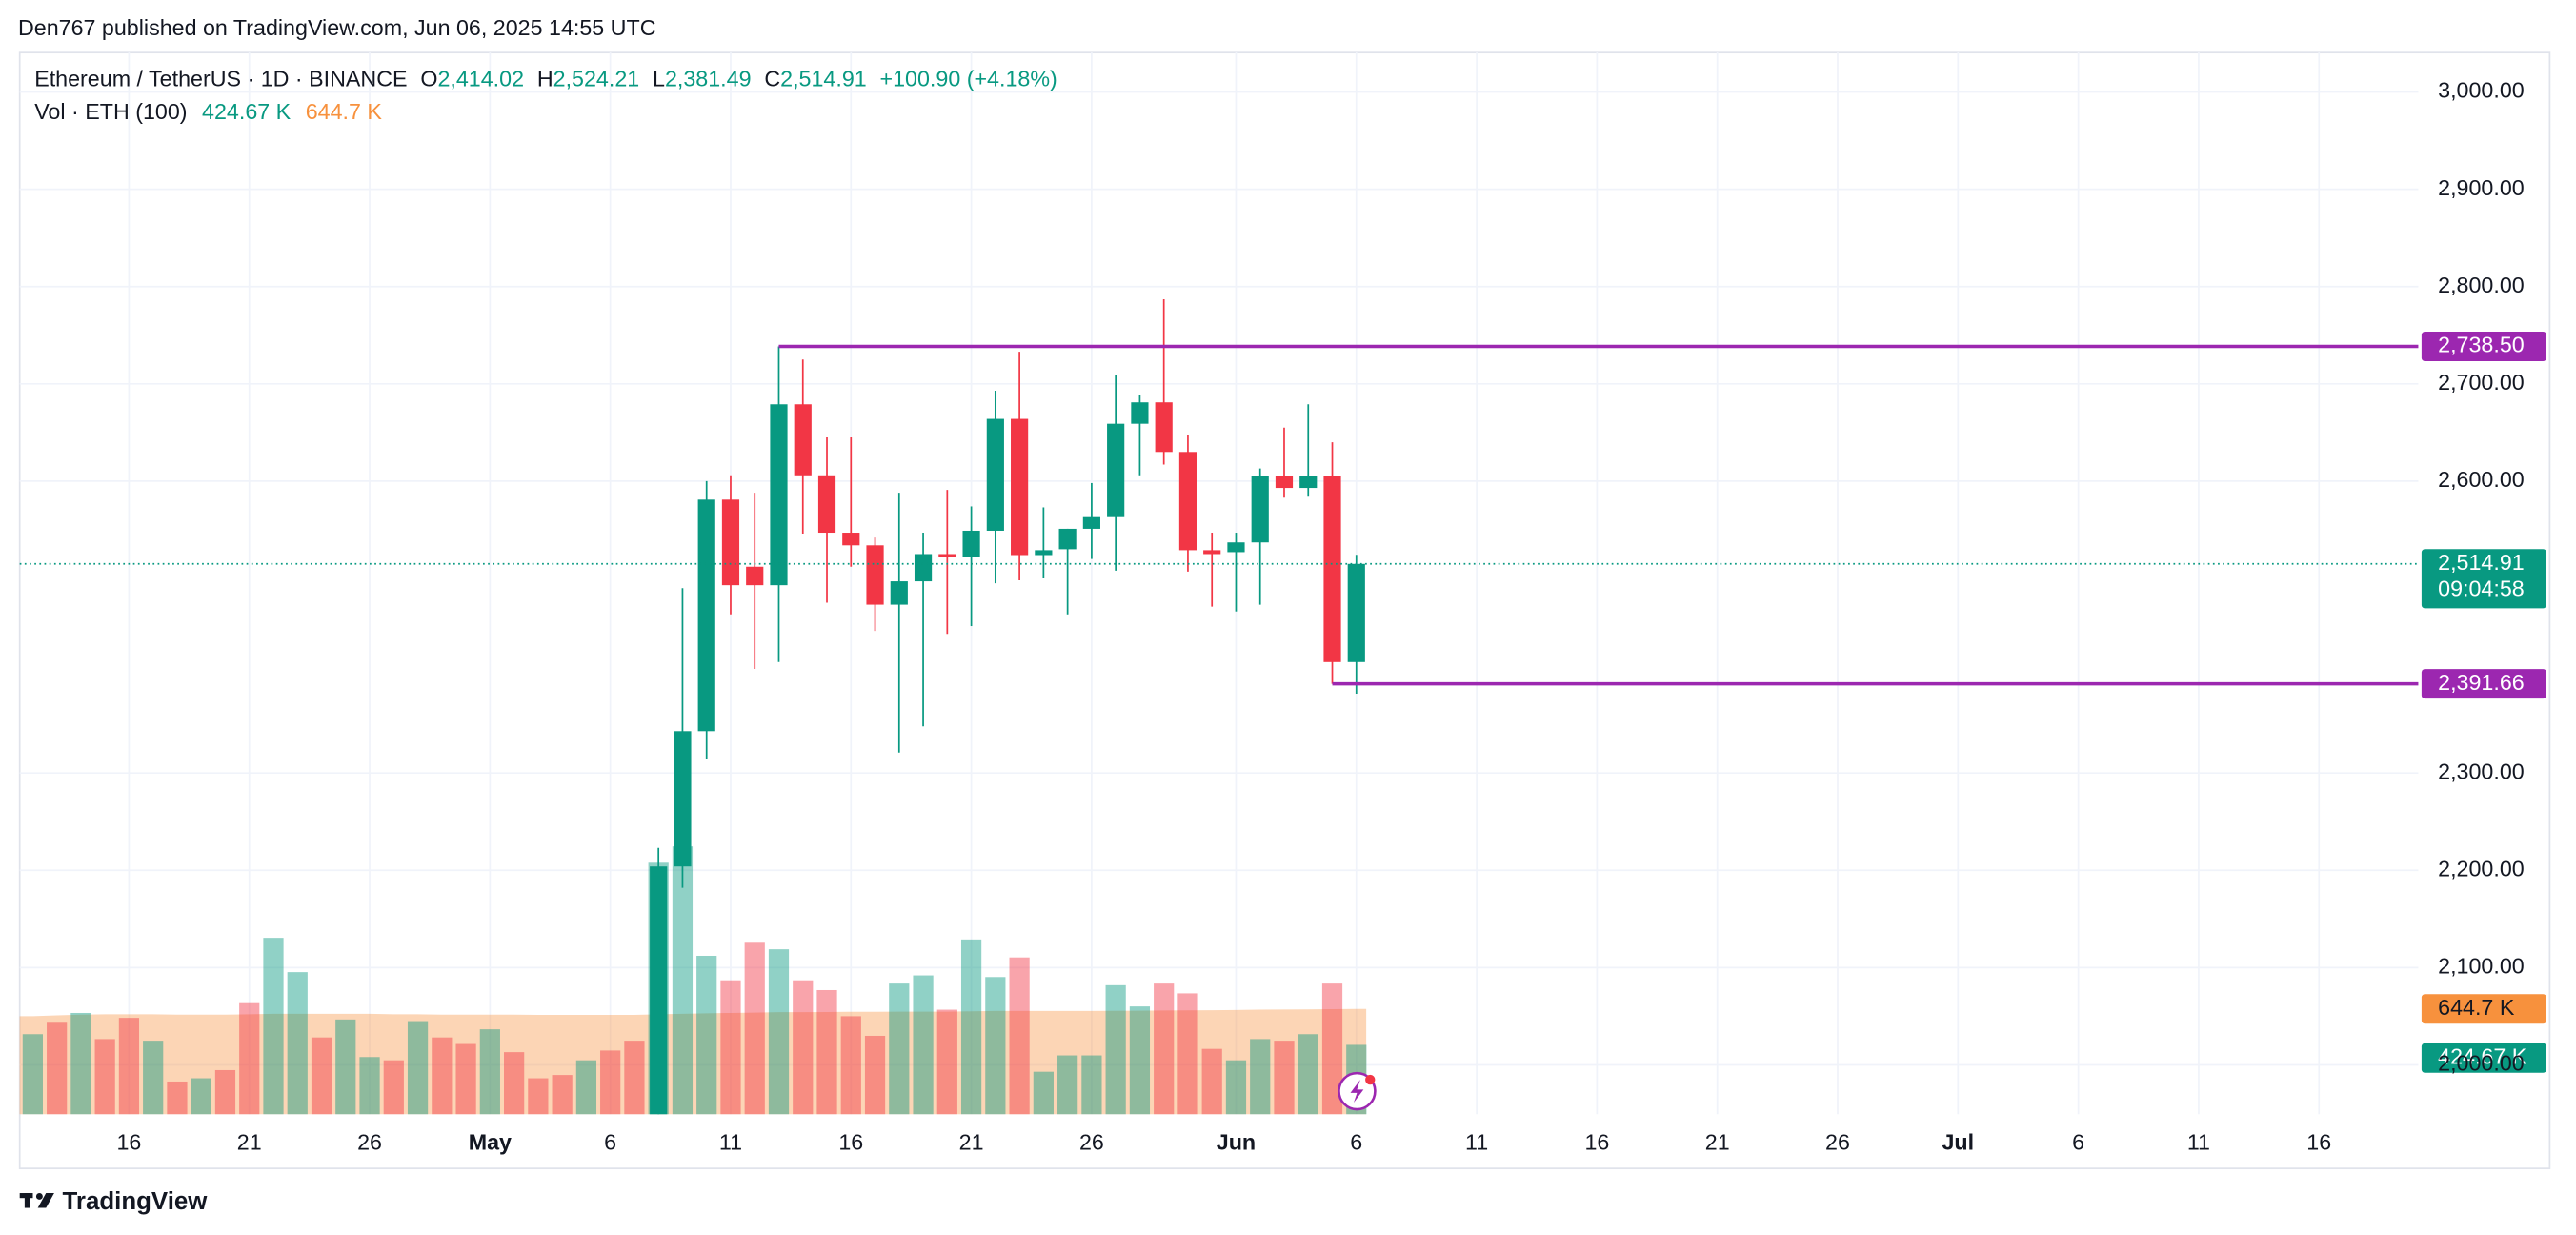 The image size is (2576, 1235). What do you see at coordinates (480, 79) in the screenshot?
I see `legend-value: 2,414.02` at bounding box center [480, 79].